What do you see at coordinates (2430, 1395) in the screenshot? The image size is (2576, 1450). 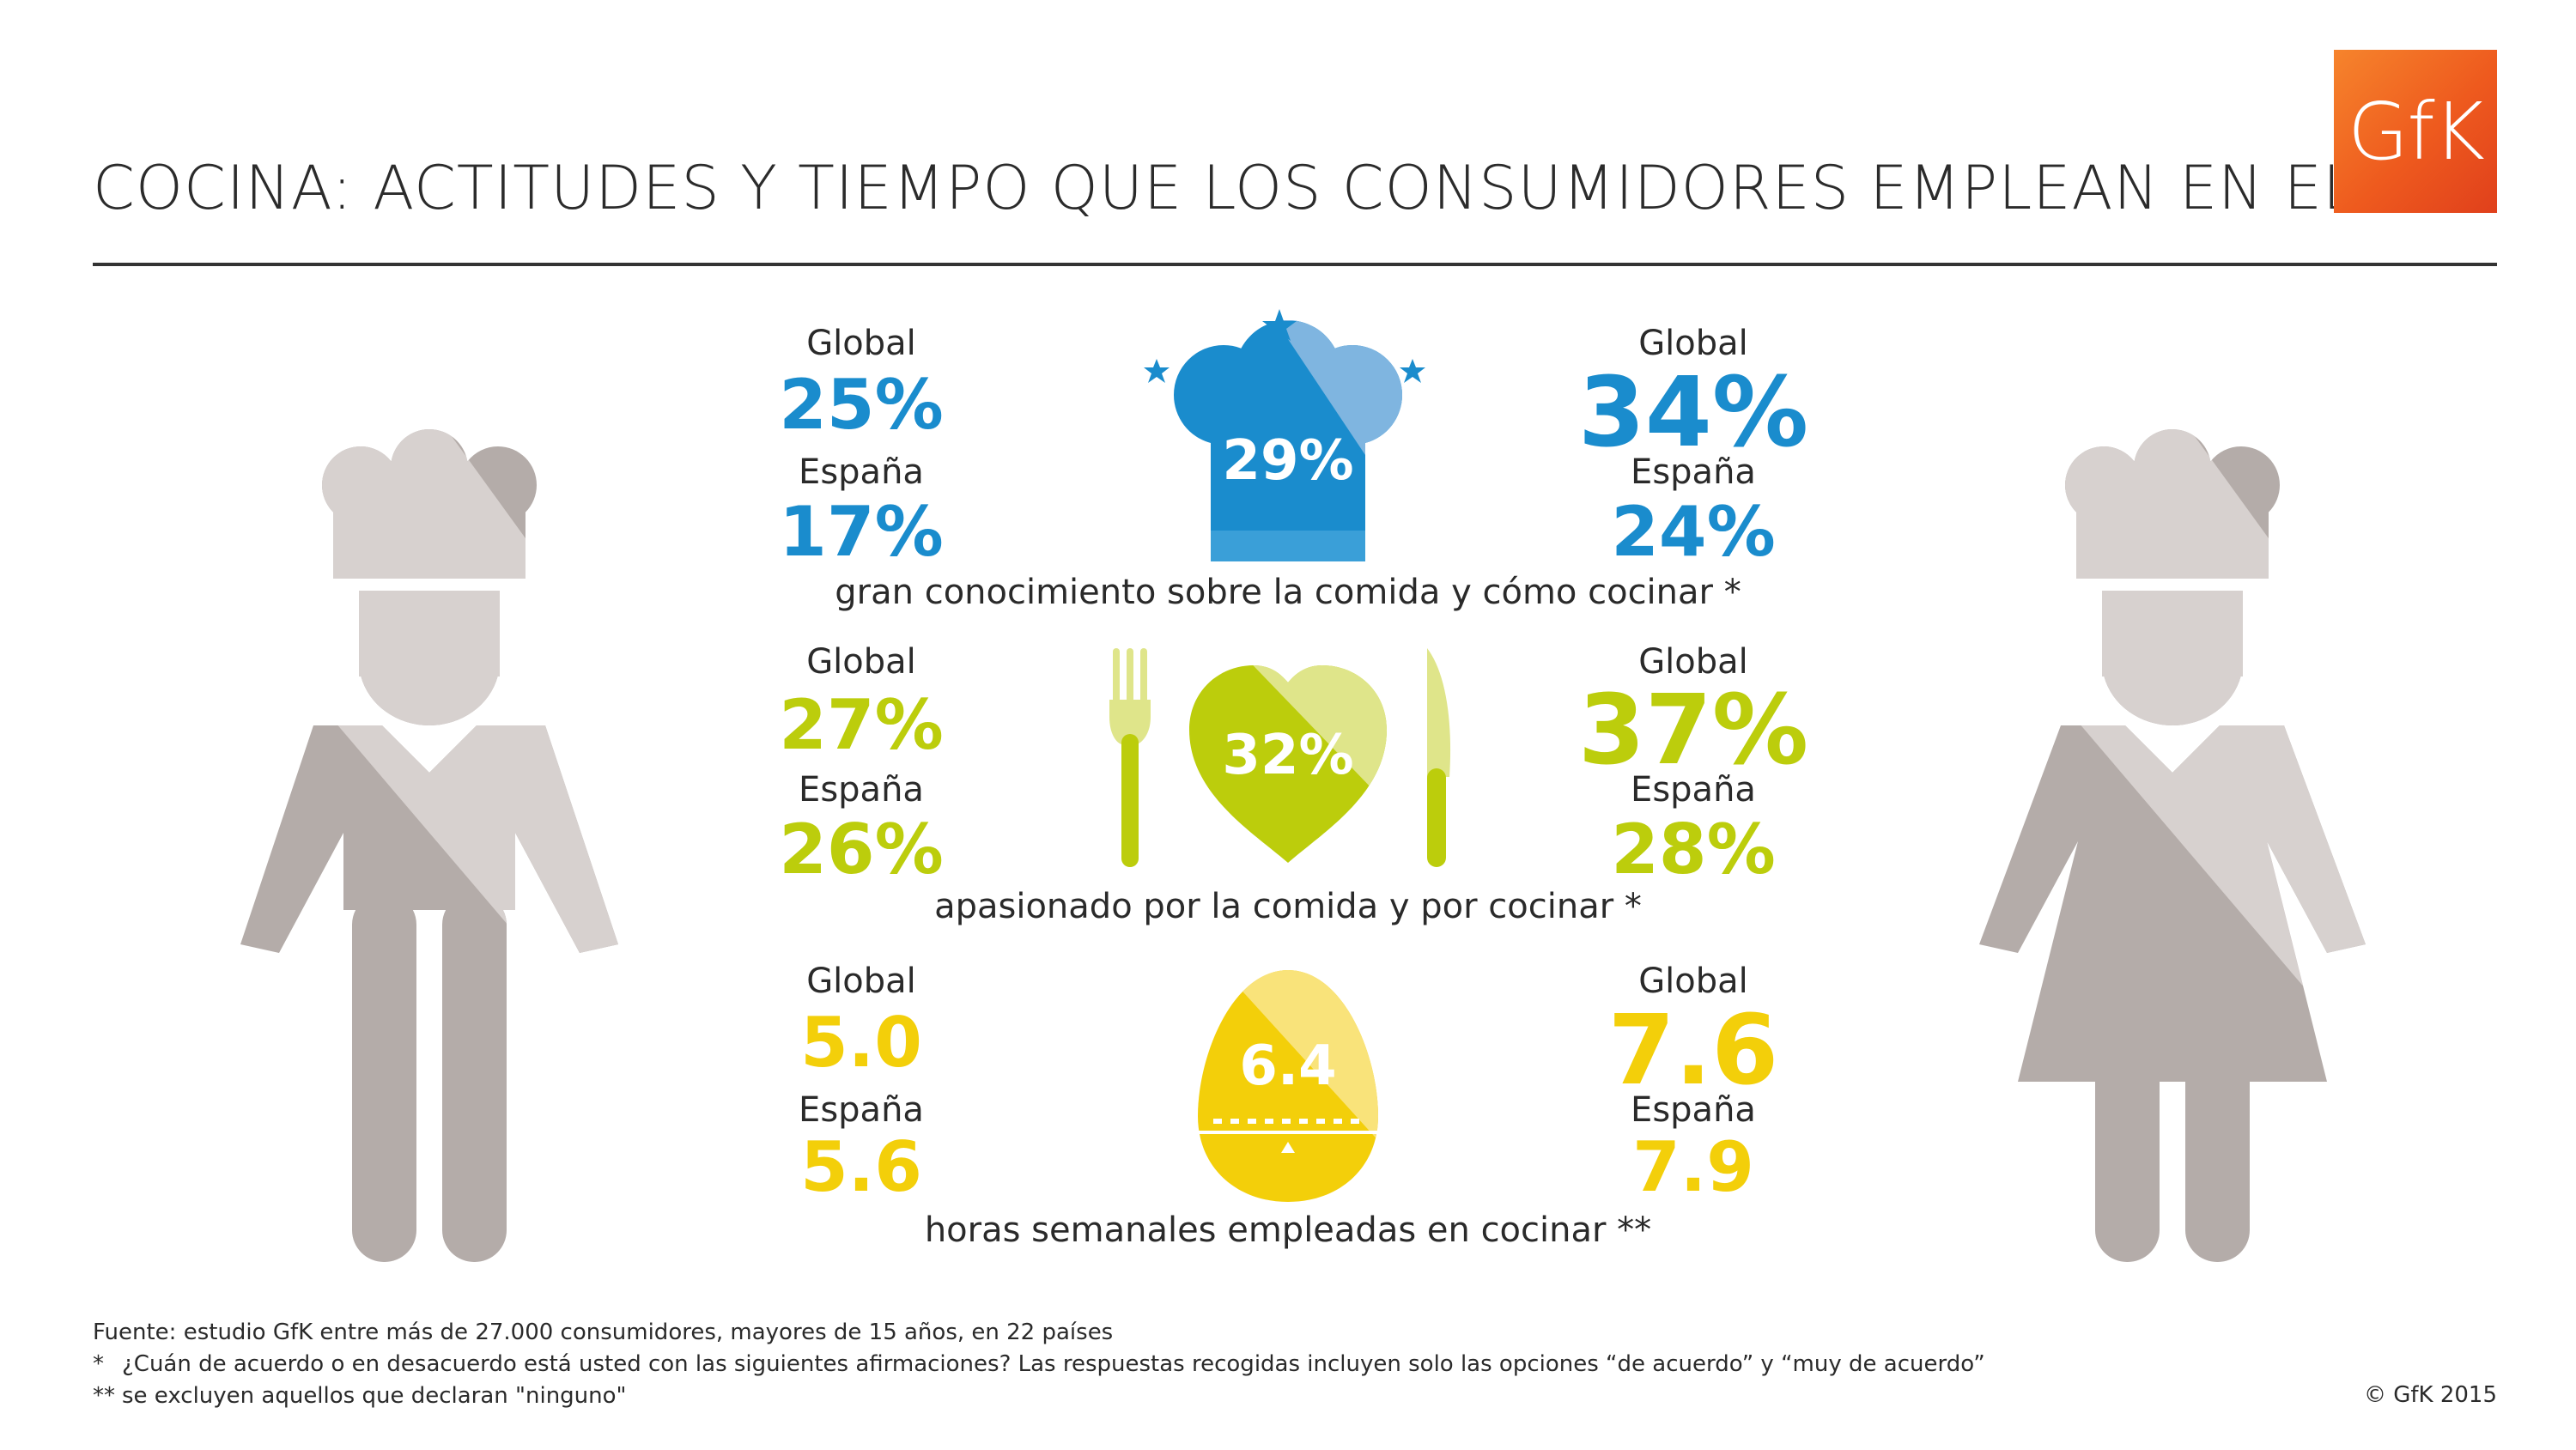 I see `copyright: © GfK 2015` at bounding box center [2430, 1395].